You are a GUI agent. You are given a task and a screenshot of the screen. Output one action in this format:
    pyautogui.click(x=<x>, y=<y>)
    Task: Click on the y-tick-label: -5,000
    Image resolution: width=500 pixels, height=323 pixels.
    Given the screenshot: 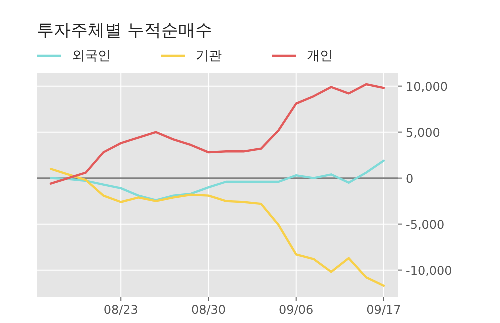 What is the action you would take?
    pyautogui.click(x=425, y=225)
    